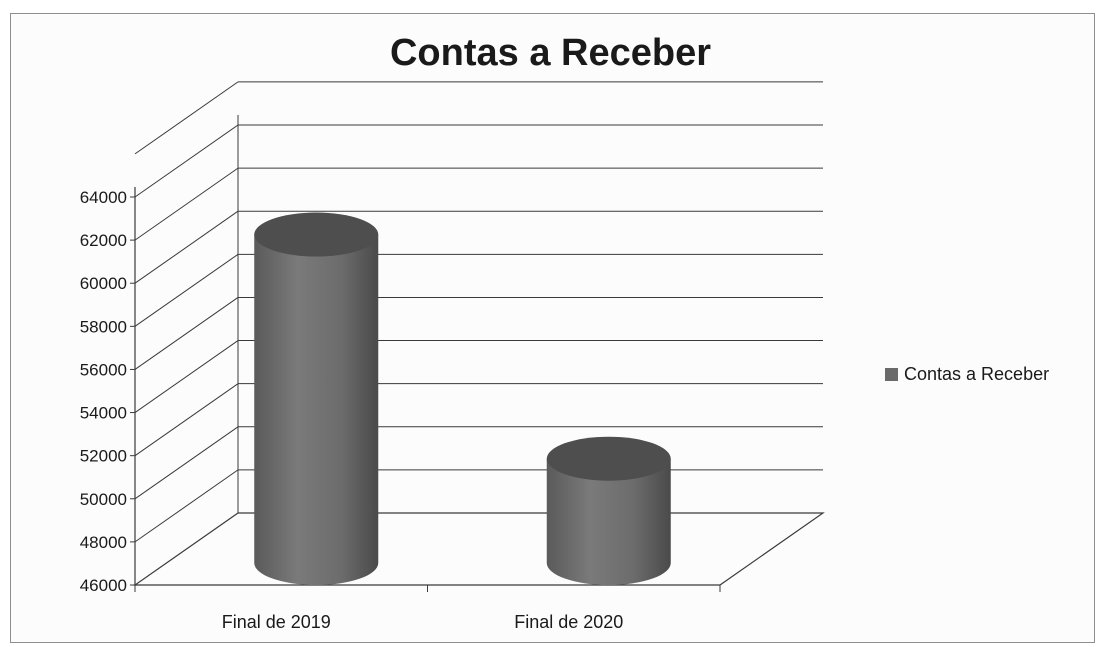  I want to click on y-tick-label: 58000, so click(103, 326).